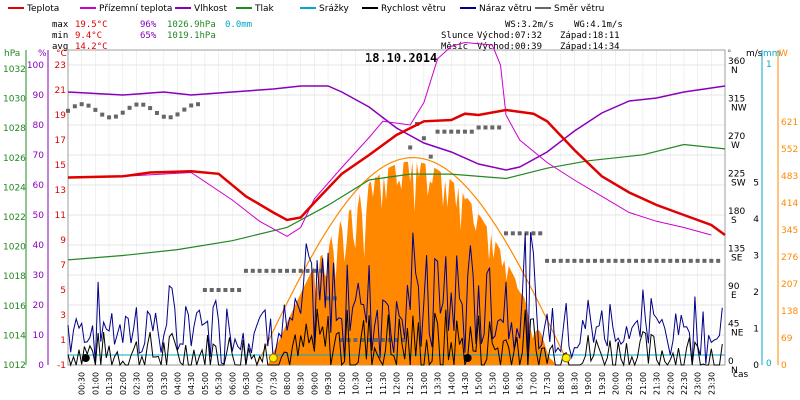 This screenshot has height=400, width=800. I want to click on stat-max-label: max, so click(60, 25).